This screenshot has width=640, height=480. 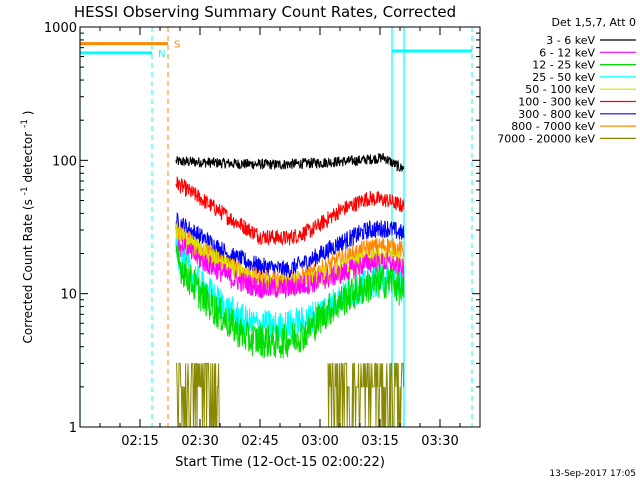 I want to click on footer-timestamp: 13-Sep-2017 17:05, so click(x=592, y=474).